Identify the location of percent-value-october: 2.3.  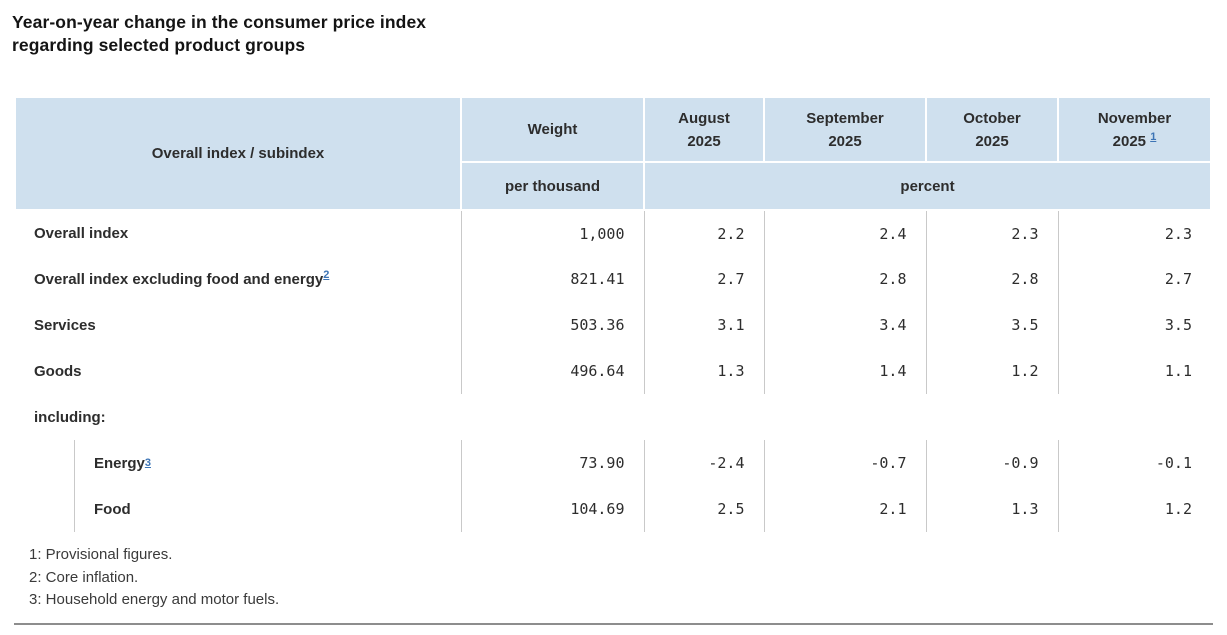
(991, 233).